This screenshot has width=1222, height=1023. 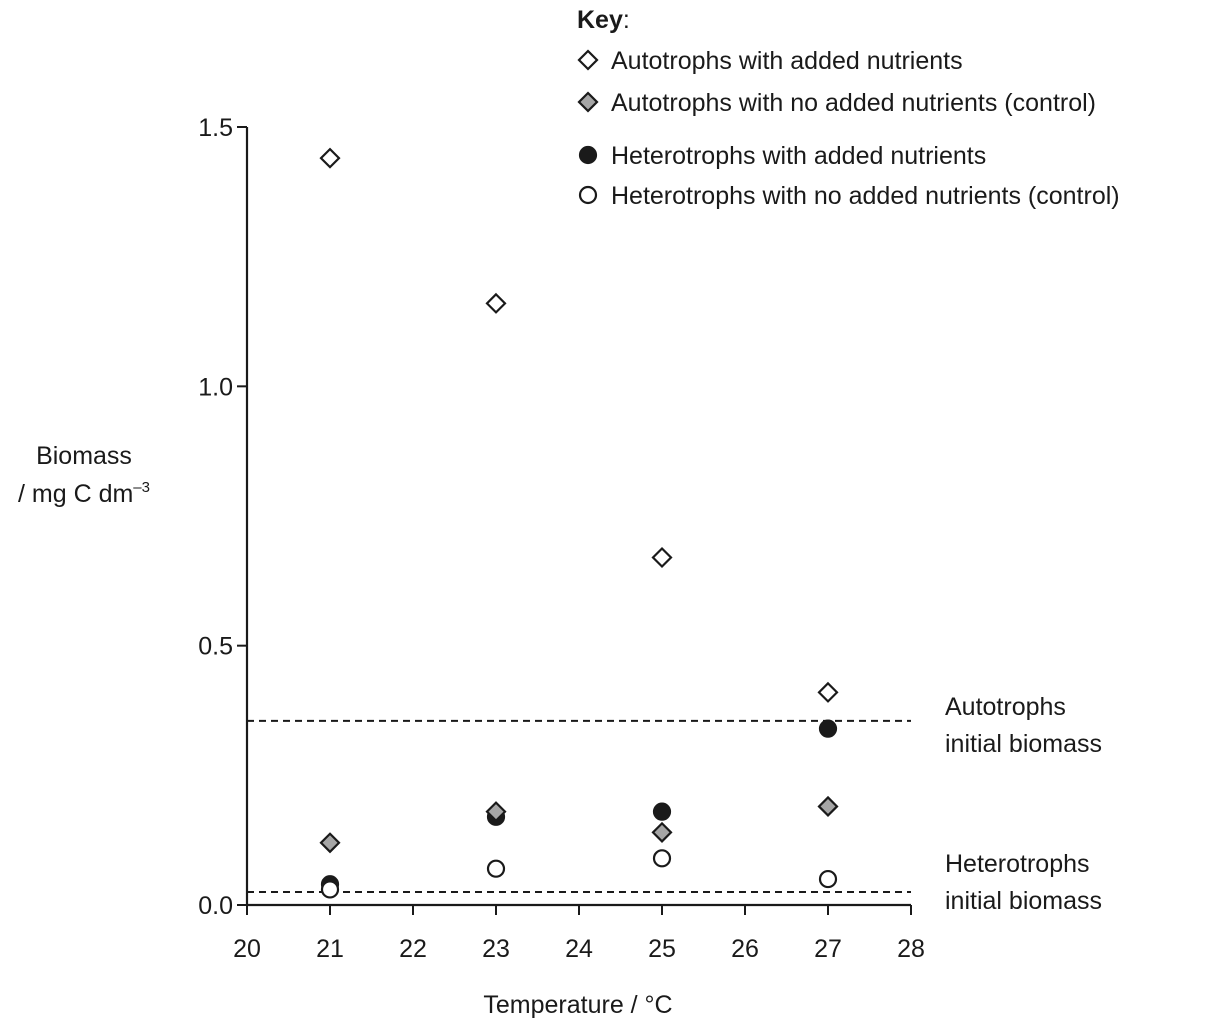 I want to click on x-axis-label: Temperature / °C, so click(x=577, y=1005).